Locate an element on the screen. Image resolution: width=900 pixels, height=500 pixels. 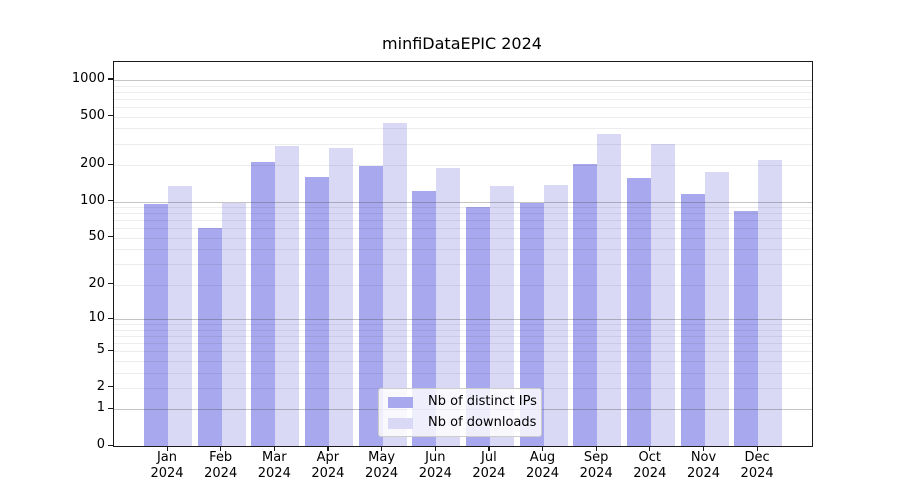
x-tick-month: Jan is located at coordinates (167, 457).